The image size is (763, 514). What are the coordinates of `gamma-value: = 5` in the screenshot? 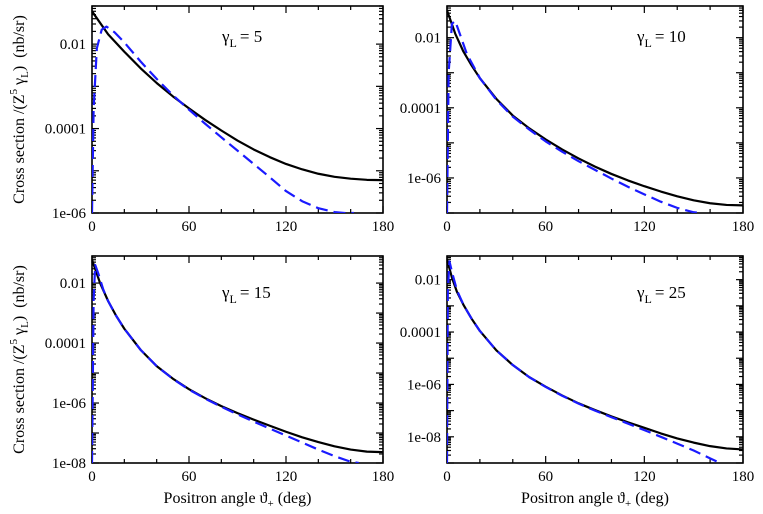 It's located at (251, 36).